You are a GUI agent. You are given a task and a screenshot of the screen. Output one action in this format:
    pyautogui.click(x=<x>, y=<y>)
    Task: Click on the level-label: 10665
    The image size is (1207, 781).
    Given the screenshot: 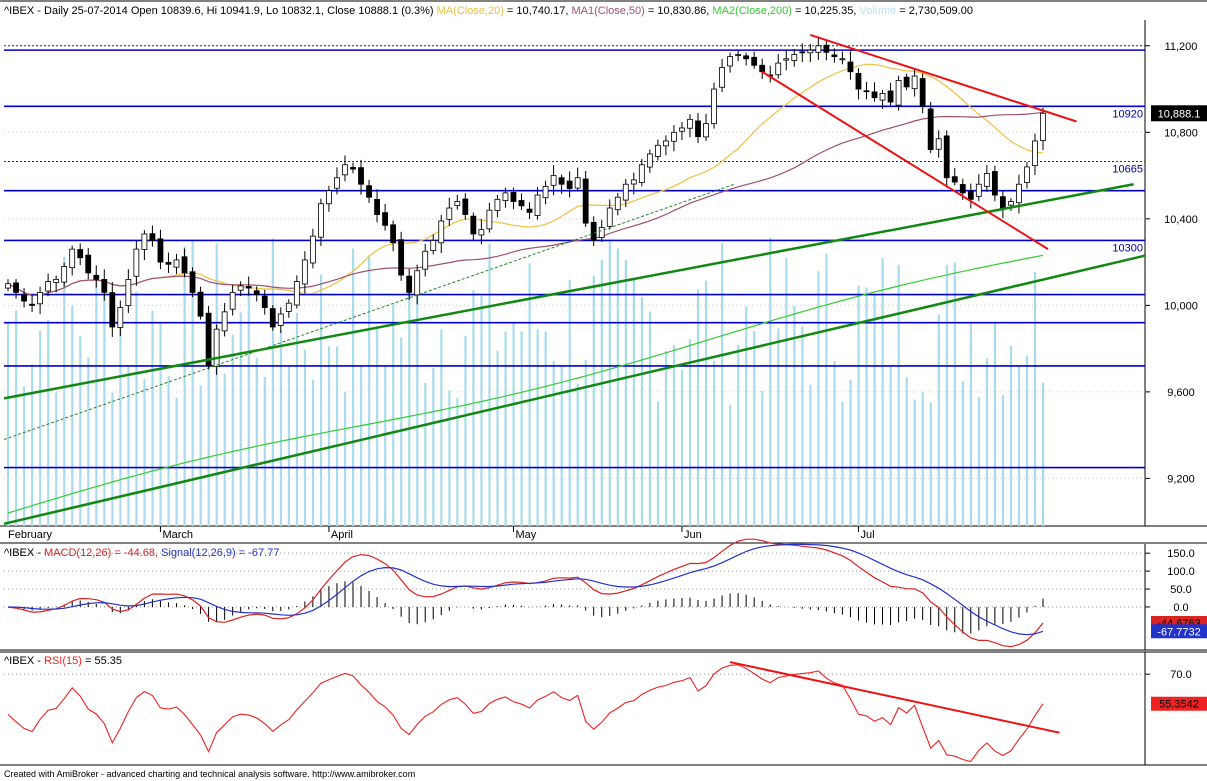 What is the action you would take?
    pyautogui.click(x=1127, y=170)
    